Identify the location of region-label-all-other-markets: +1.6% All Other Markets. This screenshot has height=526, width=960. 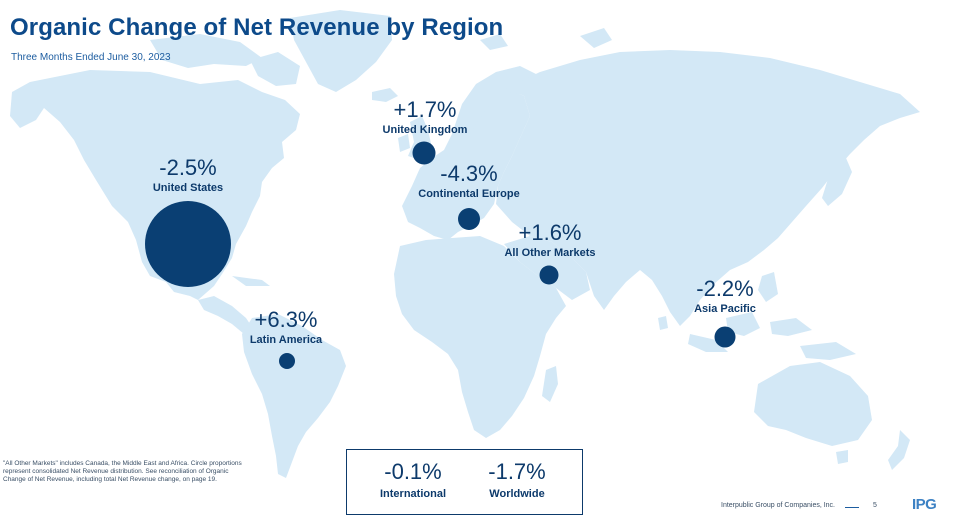
(550, 240).